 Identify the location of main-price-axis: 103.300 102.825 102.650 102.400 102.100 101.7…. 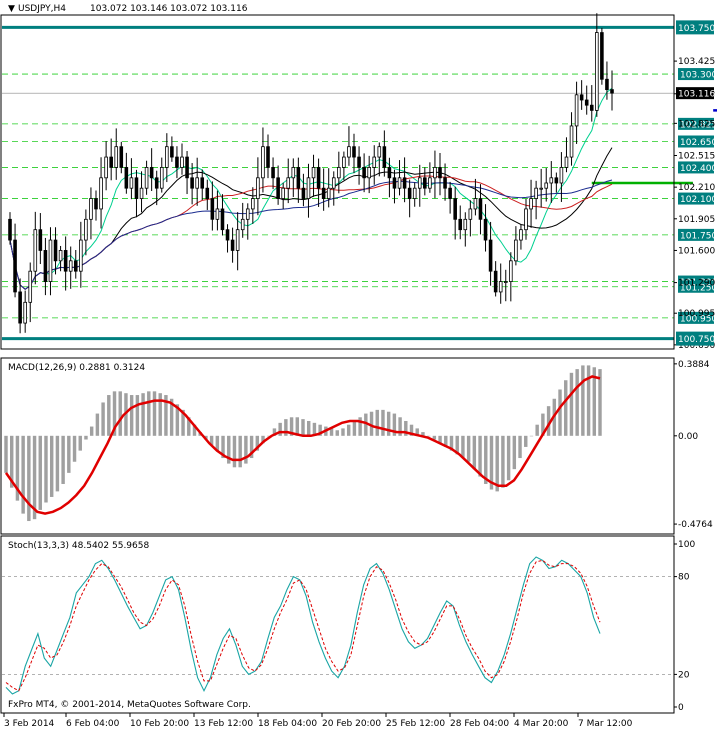
(695, 185).